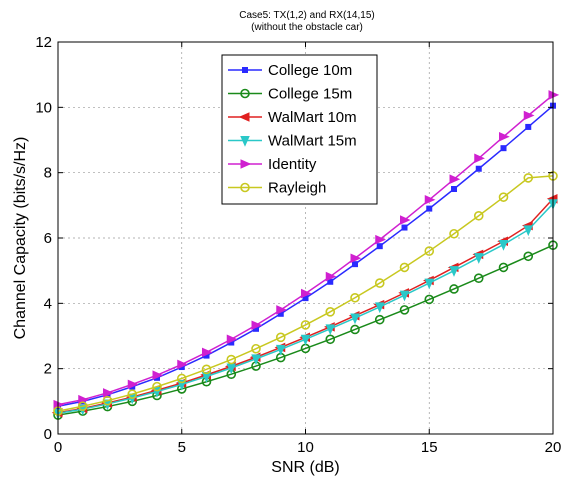 The width and height of the screenshot is (568, 482). I want to click on legend-item-walmart-15m: WalMart 15m, so click(292, 141).